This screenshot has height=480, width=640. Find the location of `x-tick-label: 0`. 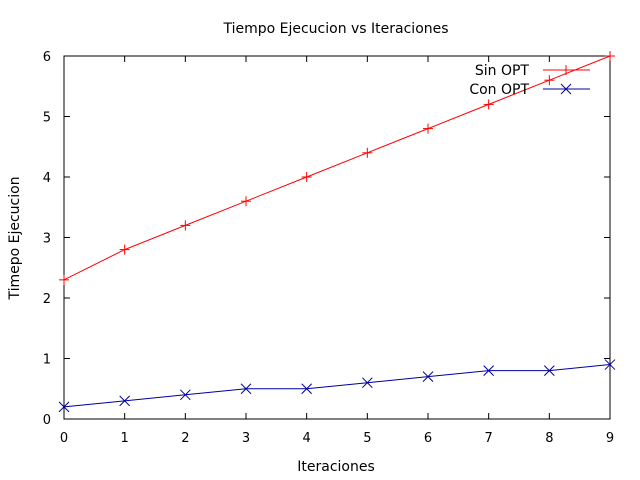

x-tick-label: 0 is located at coordinates (64, 438).